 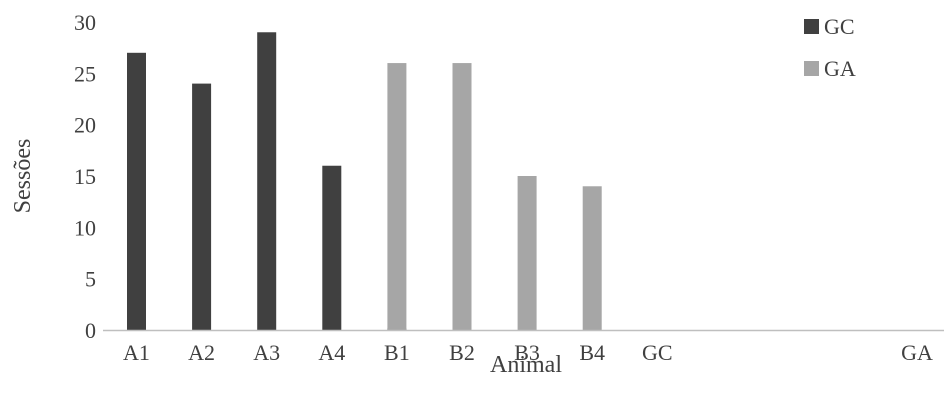 I want to click on x-tick-label: B1, so click(x=397, y=352).